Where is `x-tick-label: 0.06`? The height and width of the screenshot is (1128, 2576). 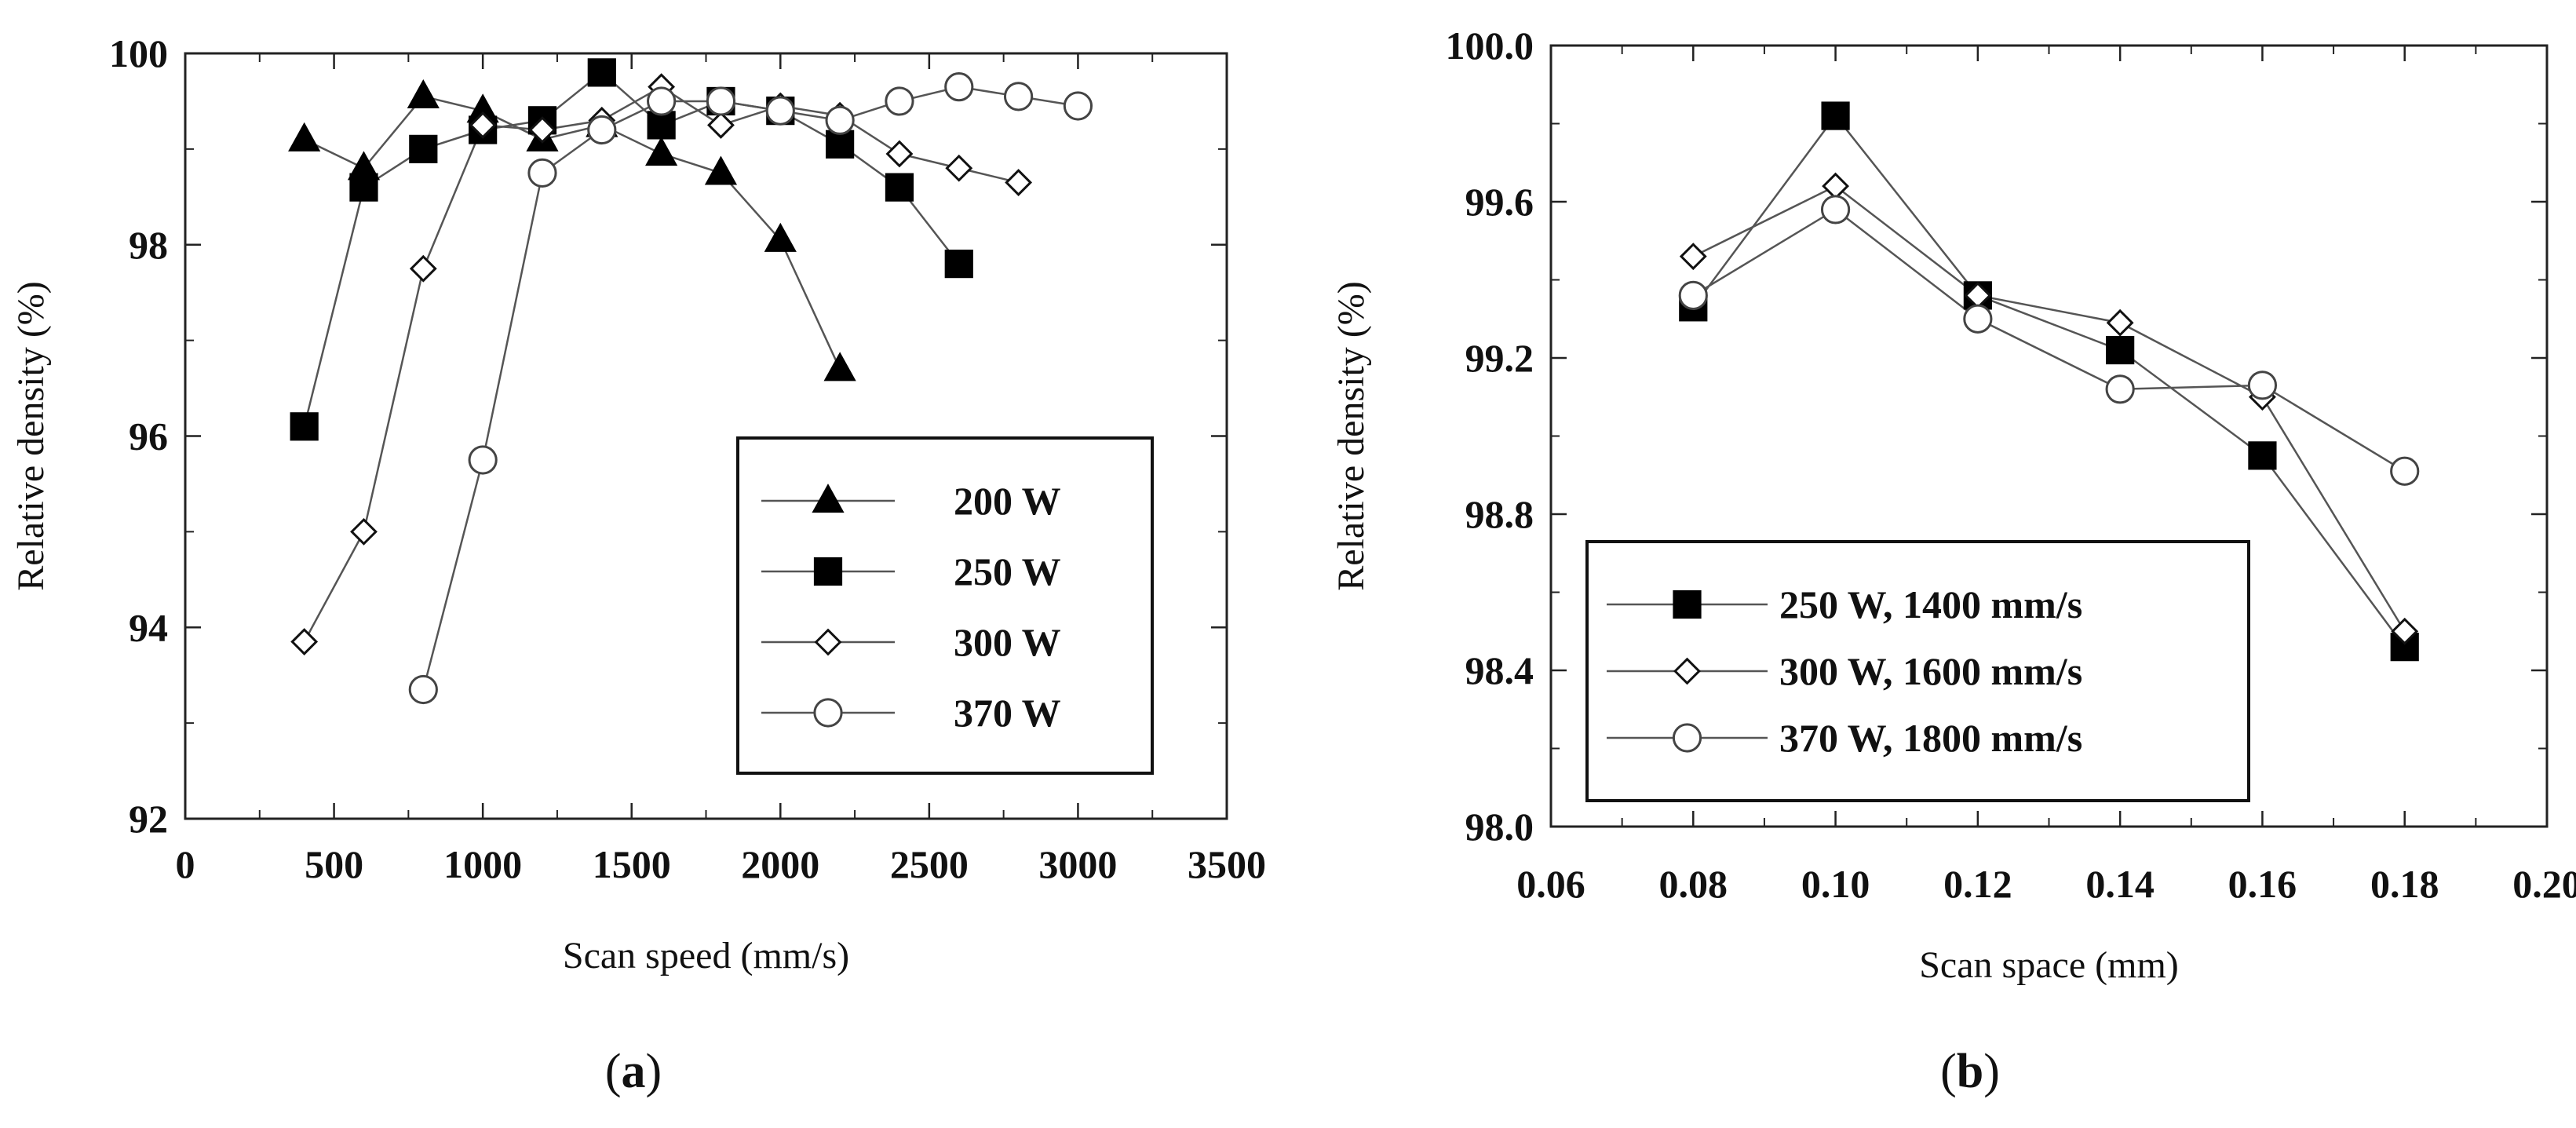 x-tick-label: 0.06 is located at coordinates (1550, 884).